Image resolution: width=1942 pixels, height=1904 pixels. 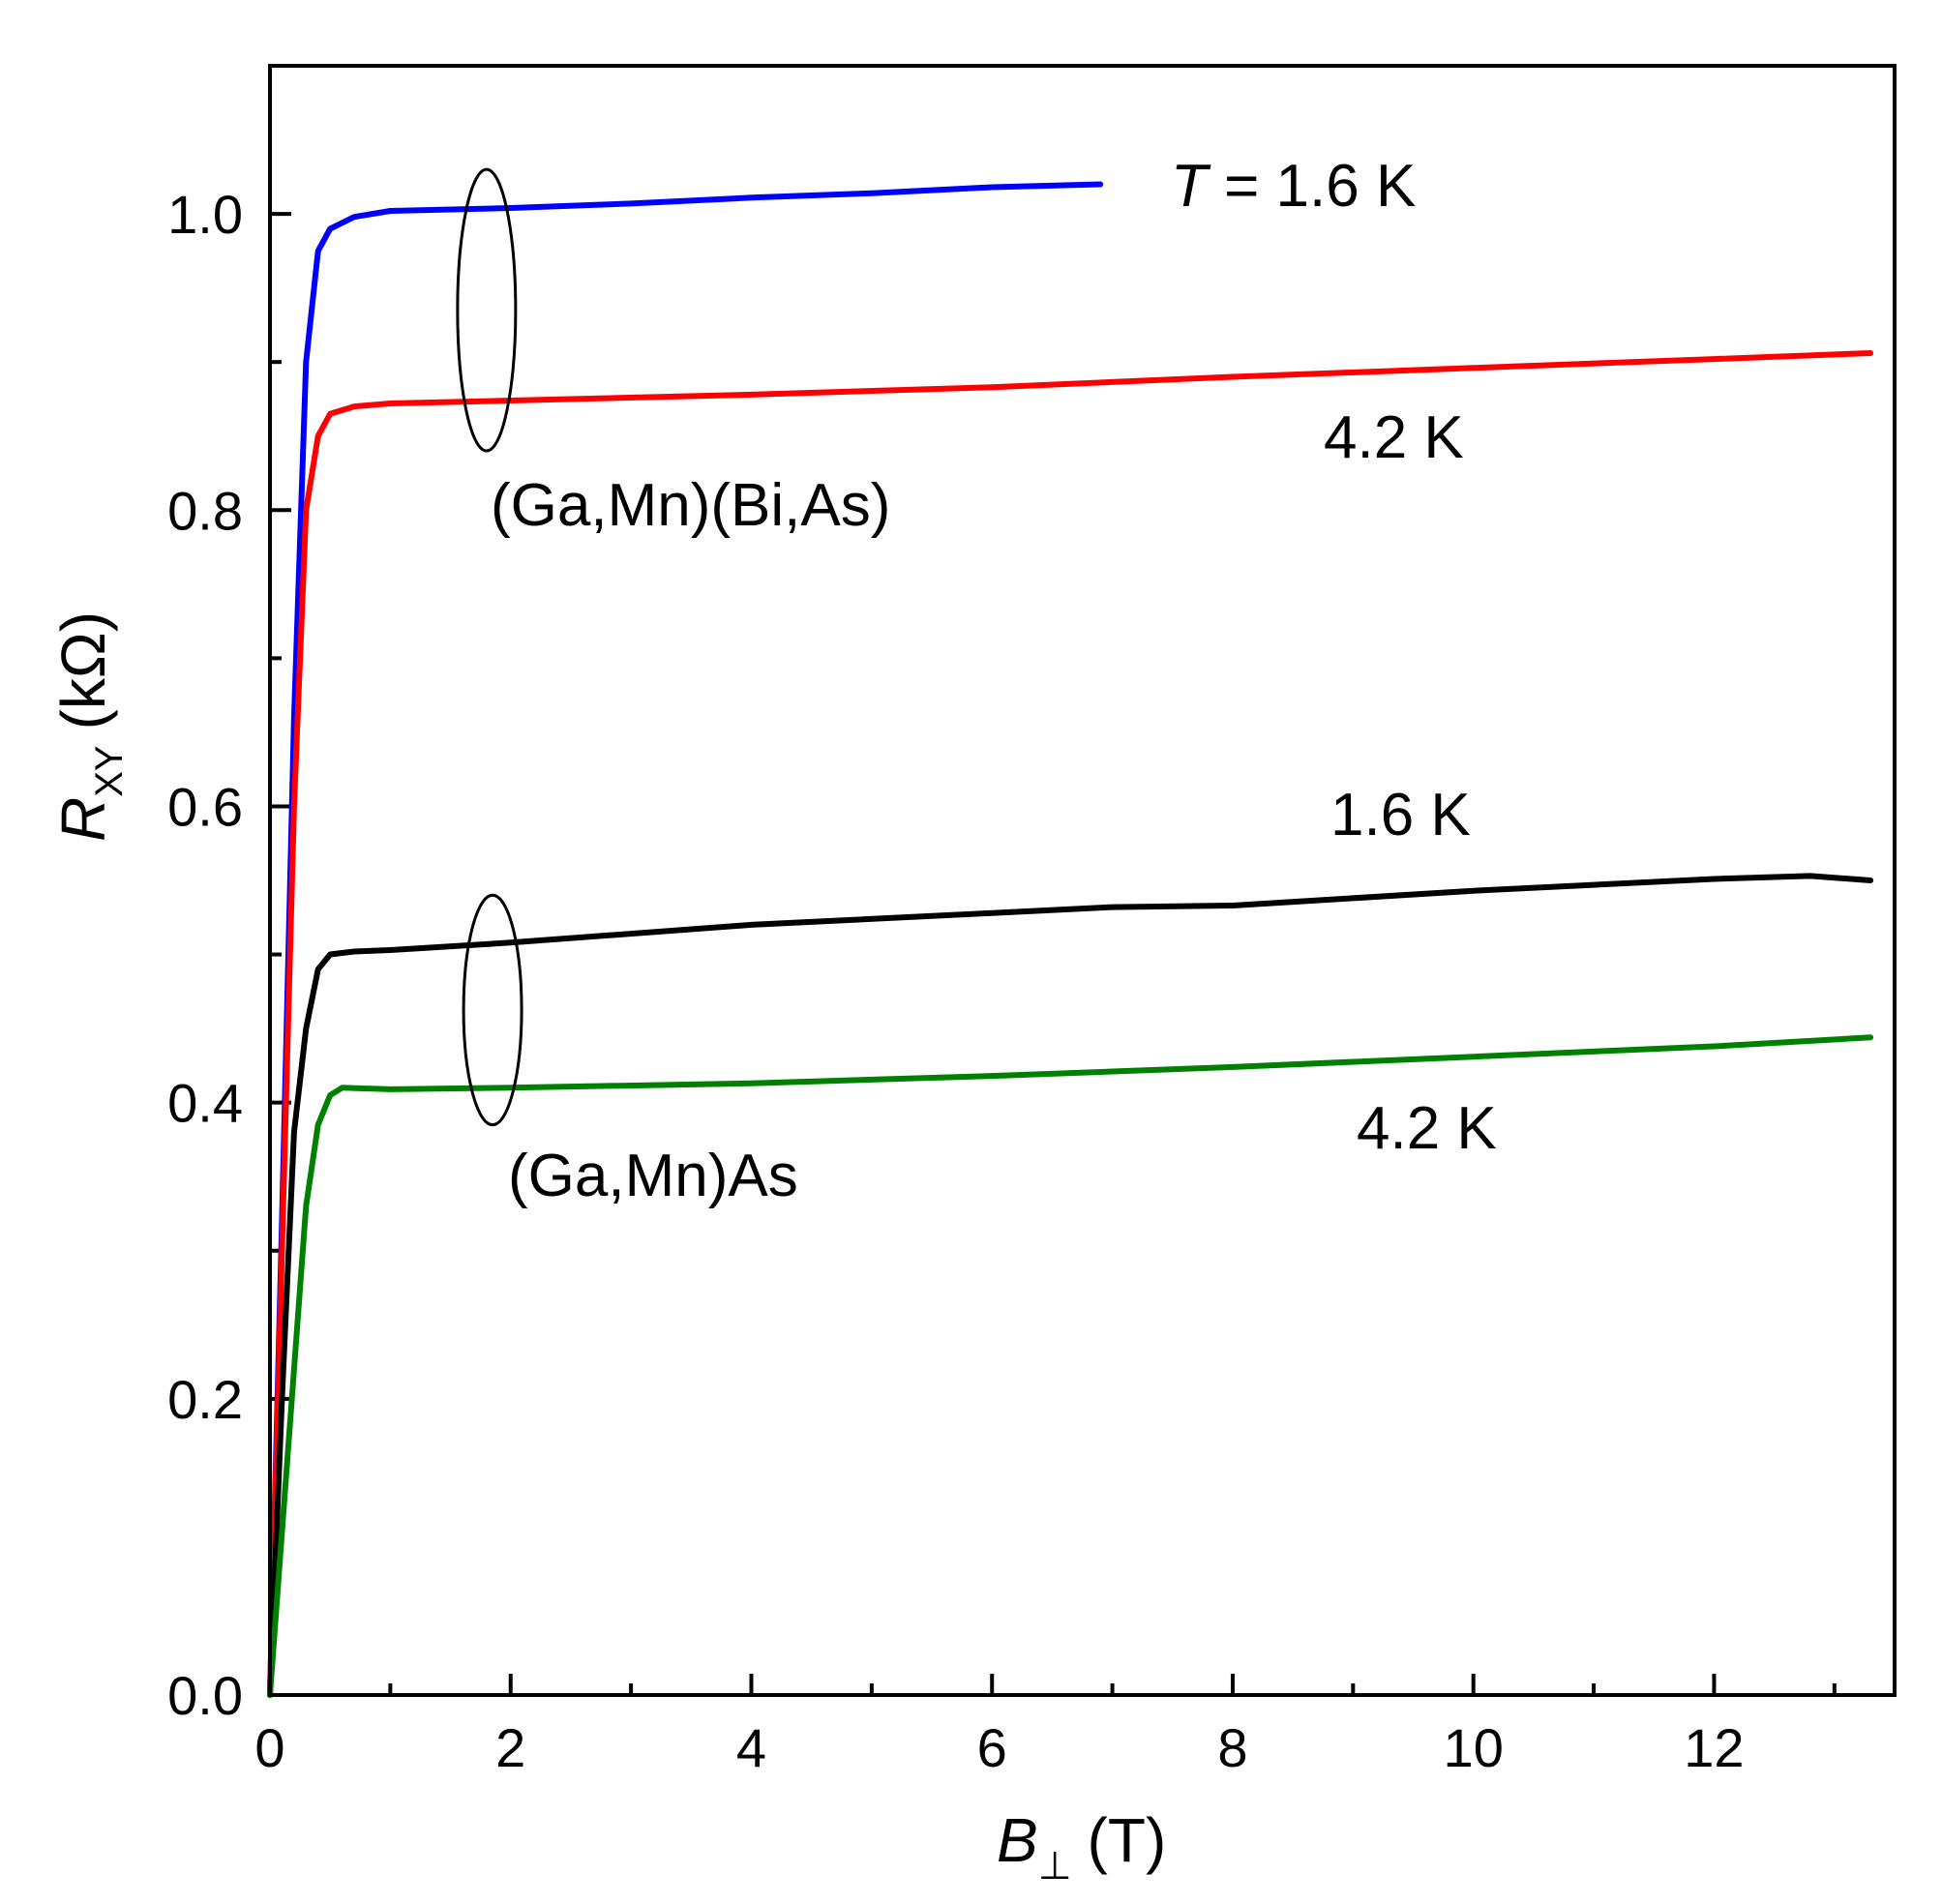 I want to click on y-axis-symbol: R, so click(x=83, y=820).